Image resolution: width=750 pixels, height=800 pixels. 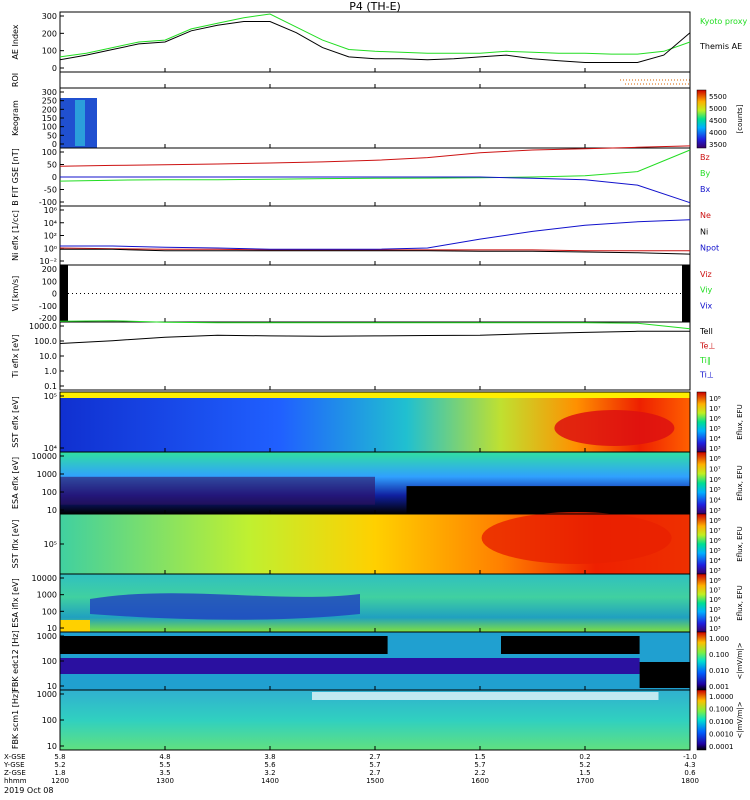 What do you see at coordinates (15, 177) in the screenshot?
I see `panel-ylabel: B FIT GSE [nT]` at bounding box center [15, 177].